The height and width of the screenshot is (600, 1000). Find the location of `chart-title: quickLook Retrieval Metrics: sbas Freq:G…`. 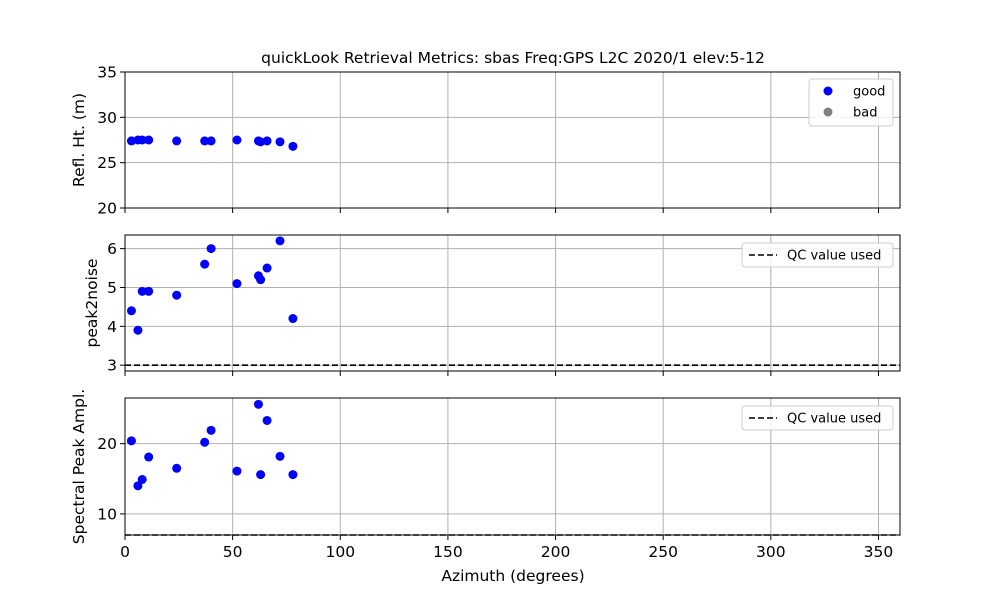

chart-title: quickLook Retrieval Metrics: sbas Freq:G… is located at coordinates (513, 58).